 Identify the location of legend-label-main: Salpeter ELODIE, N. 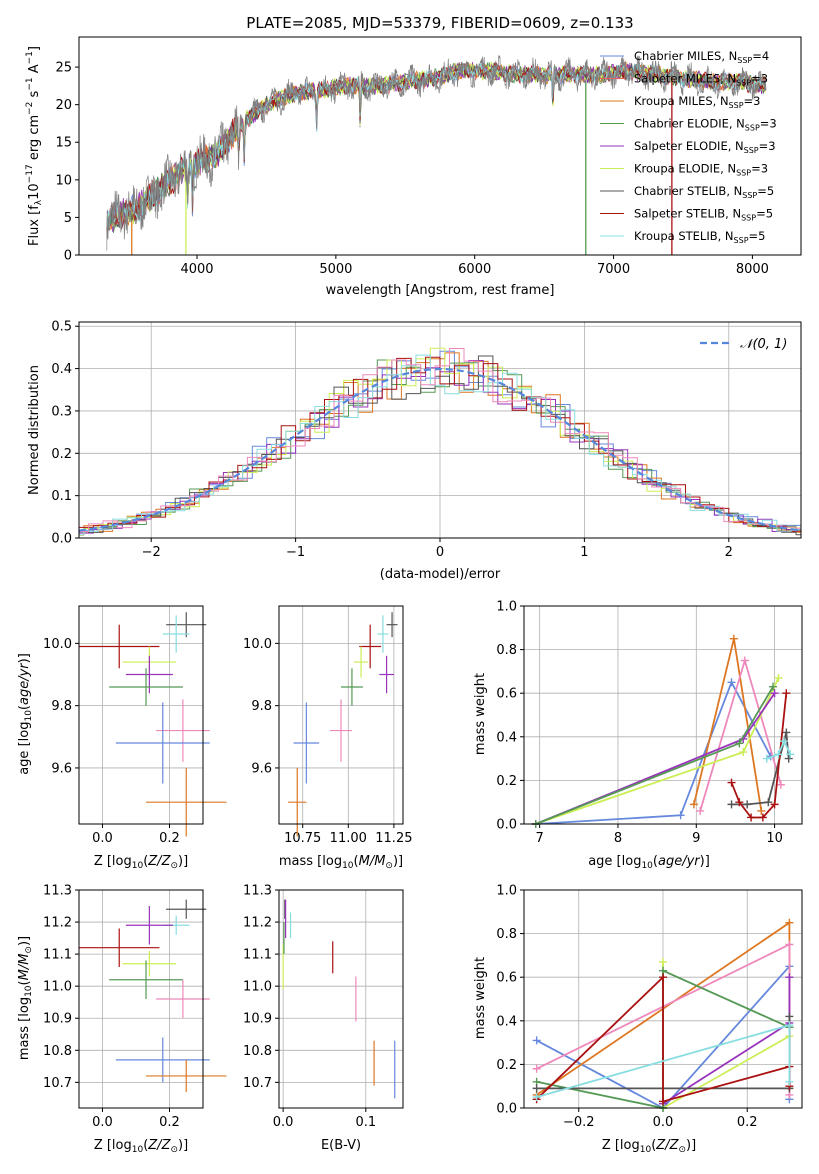
(689, 146).